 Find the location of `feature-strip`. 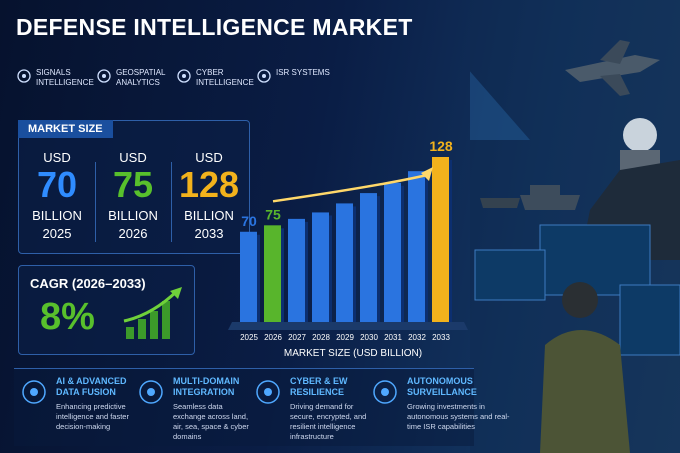

feature-strip is located at coordinates (244, 407).